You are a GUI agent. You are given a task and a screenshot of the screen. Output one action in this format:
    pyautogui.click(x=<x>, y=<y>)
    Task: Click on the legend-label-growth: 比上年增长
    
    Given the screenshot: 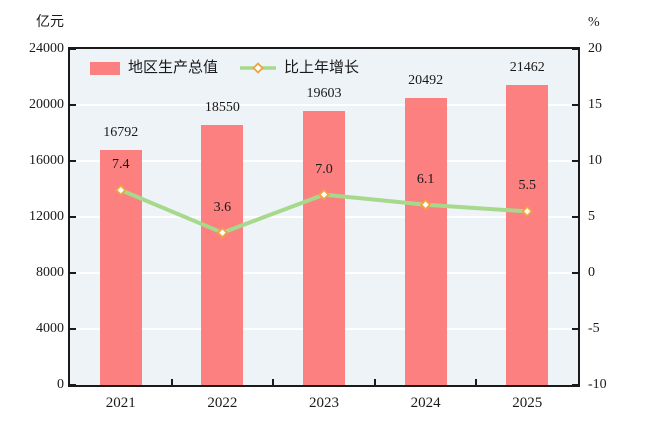 What is the action you would take?
    pyautogui.click(x=322, y=68)
    